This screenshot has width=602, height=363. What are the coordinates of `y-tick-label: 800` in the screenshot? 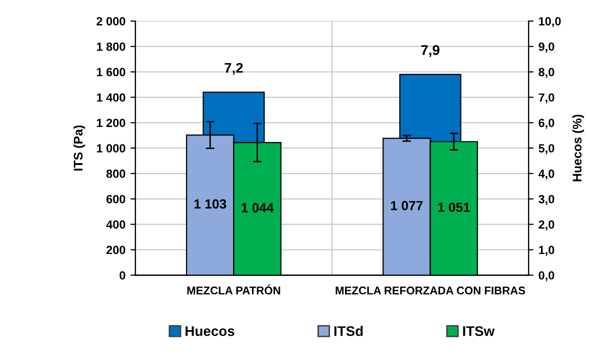 It's located at (116, 174).